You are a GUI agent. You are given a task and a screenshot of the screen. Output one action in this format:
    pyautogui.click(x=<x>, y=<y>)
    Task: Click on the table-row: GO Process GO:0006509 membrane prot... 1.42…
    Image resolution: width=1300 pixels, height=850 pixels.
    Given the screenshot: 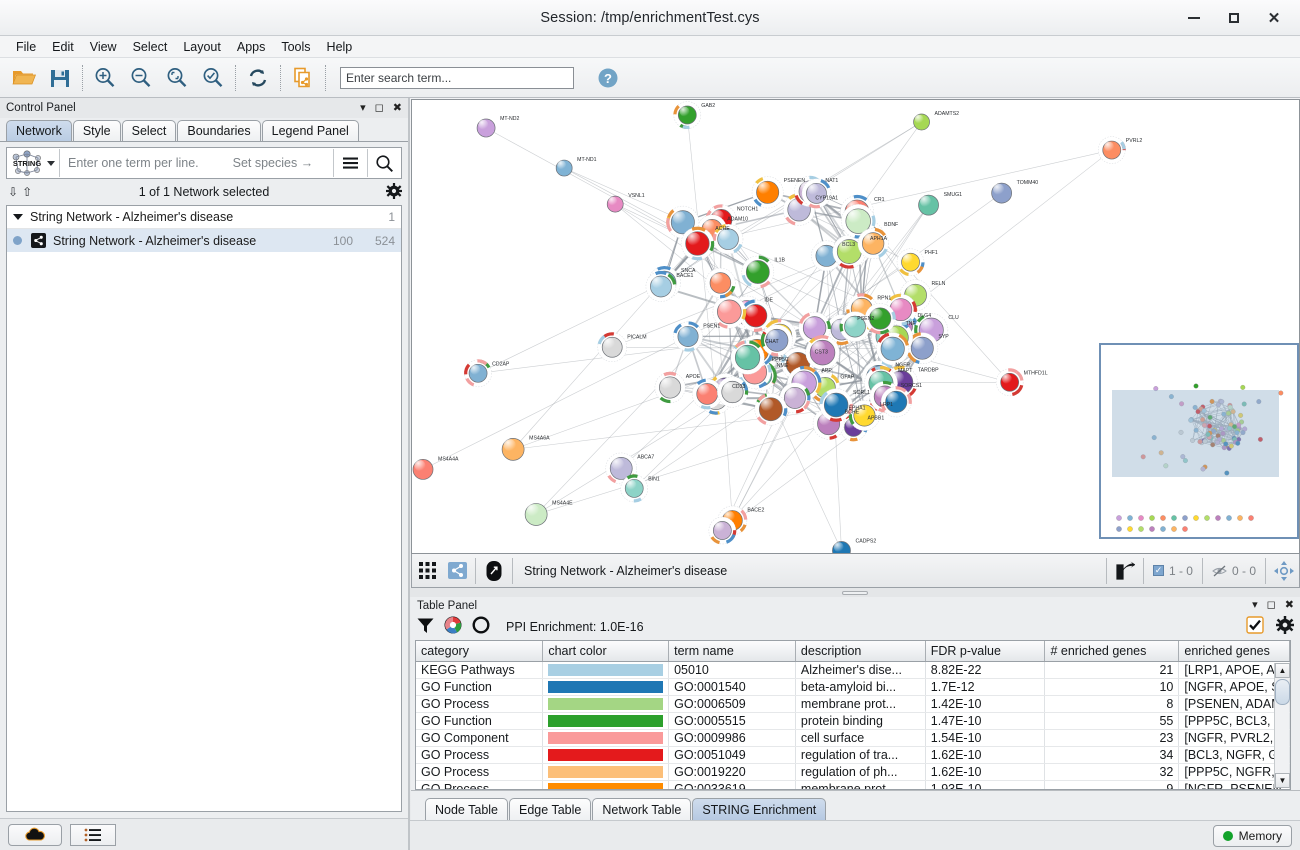 What is the action you would take?
    pyautogui.click(x=853, y=704)
    